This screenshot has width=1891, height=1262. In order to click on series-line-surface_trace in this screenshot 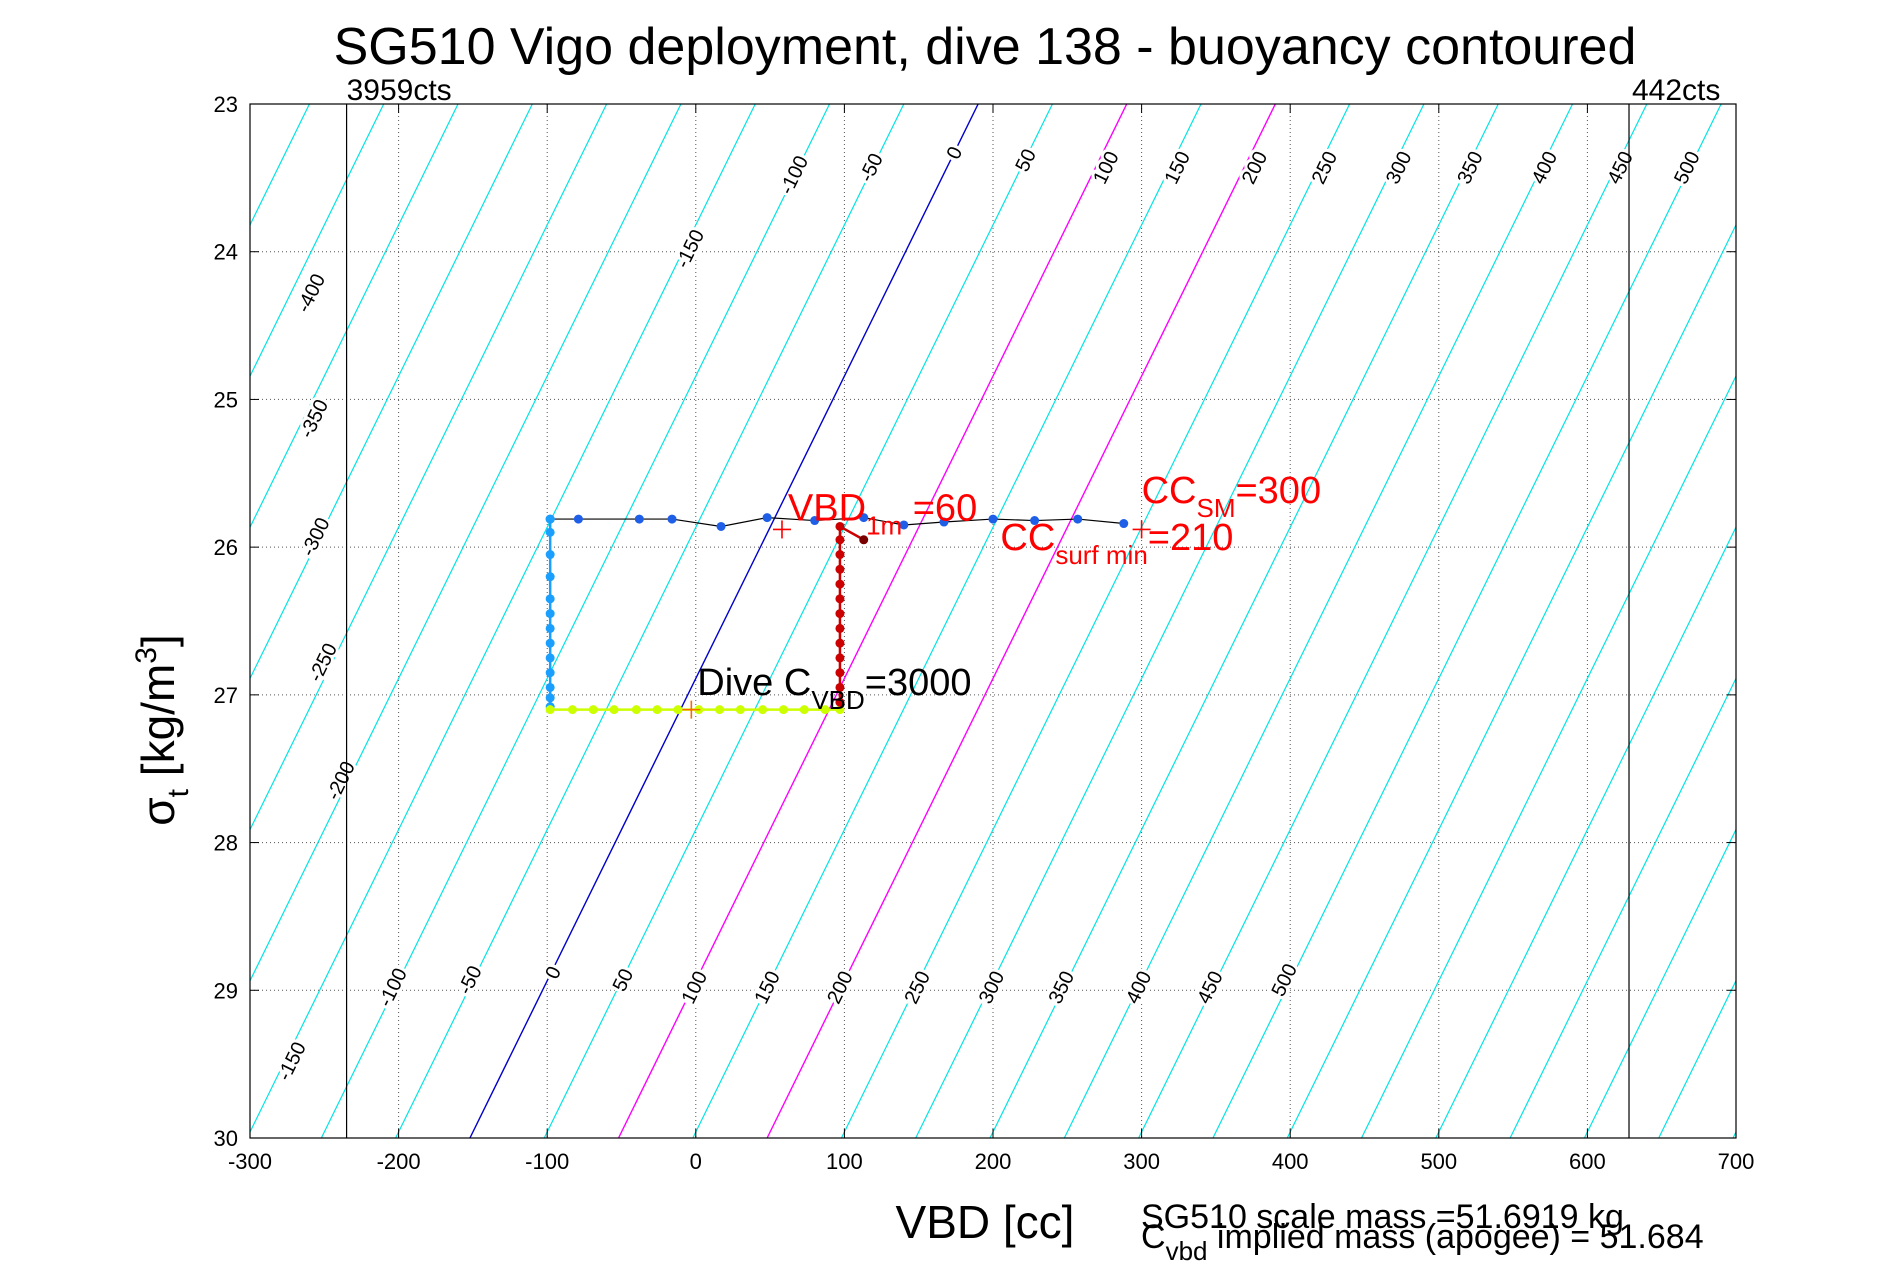, I will do `click(837, 522)`.